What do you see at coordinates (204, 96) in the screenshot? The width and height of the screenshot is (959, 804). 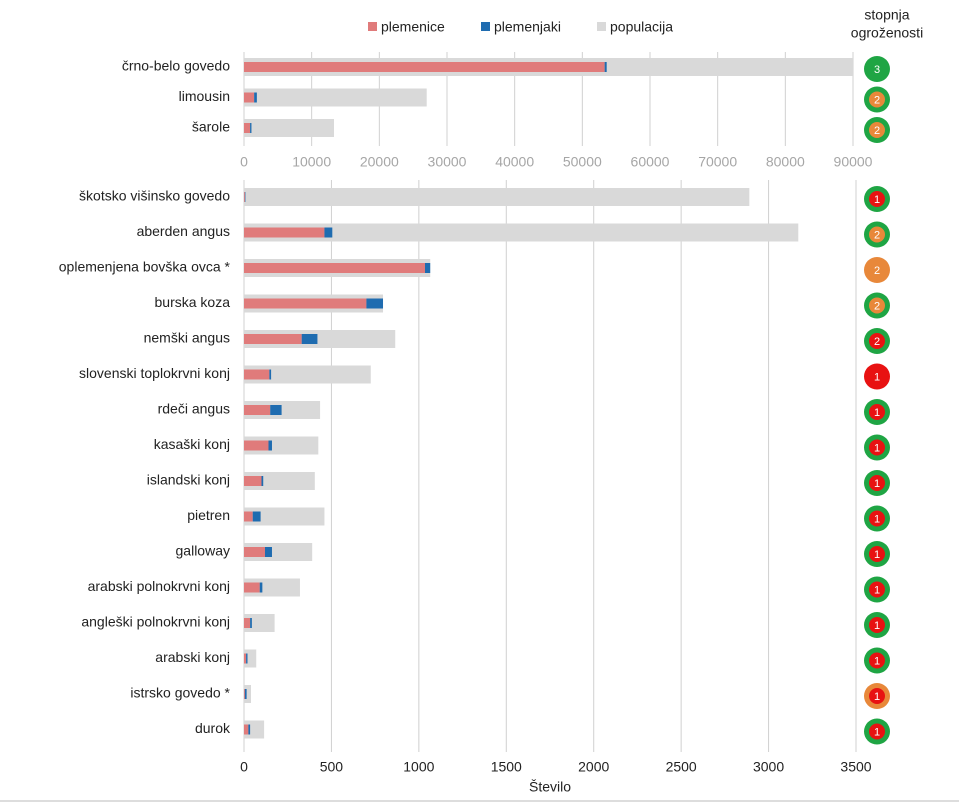 I see `category-label: limousin` at bounding box center [204, 96].